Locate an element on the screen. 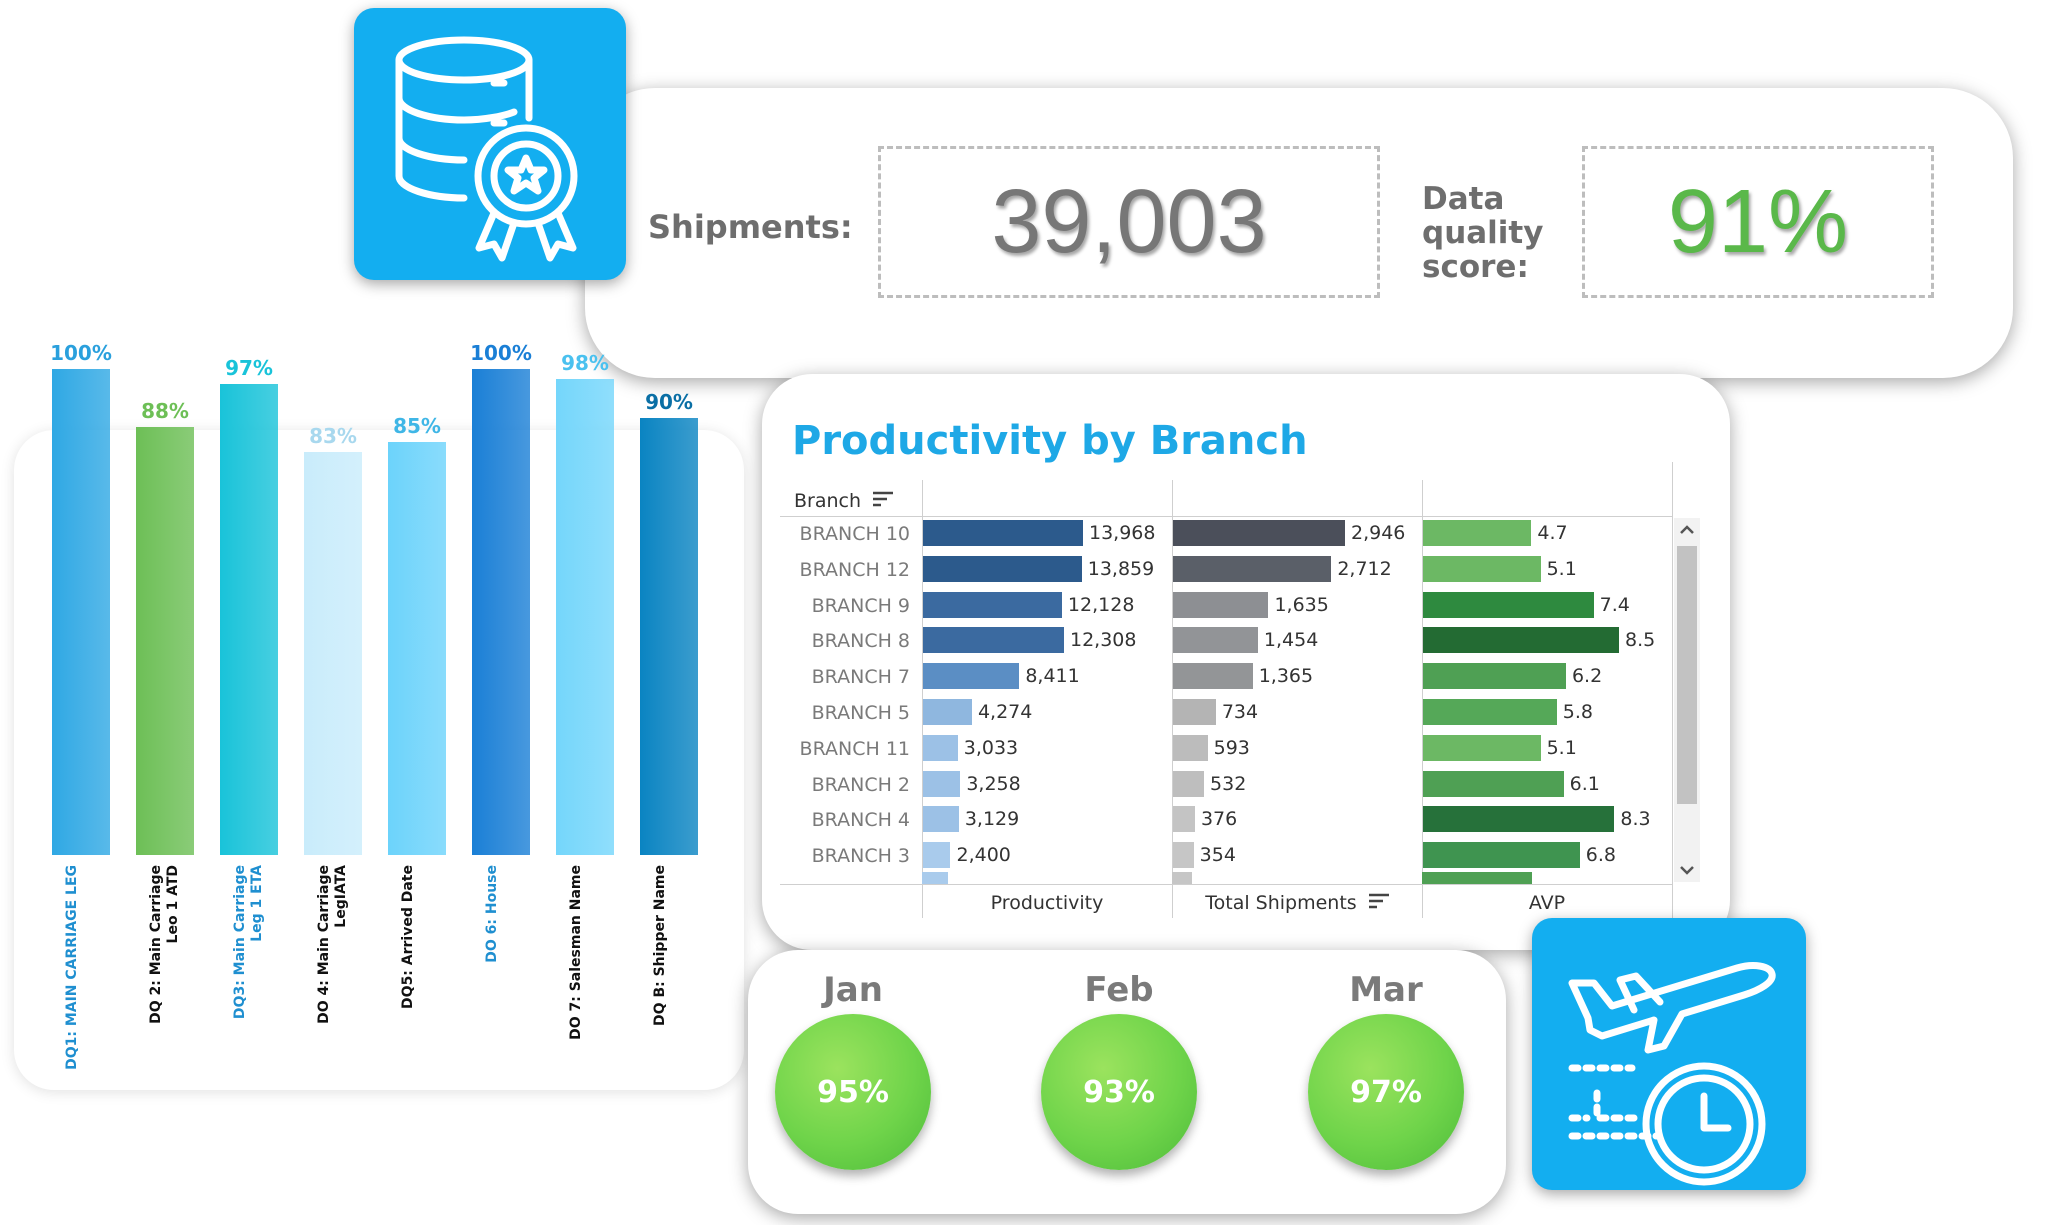 This screenshot has height=1225, width=2048. branch-row-label: BRANCH 8 is located at coordinates (860, 641).